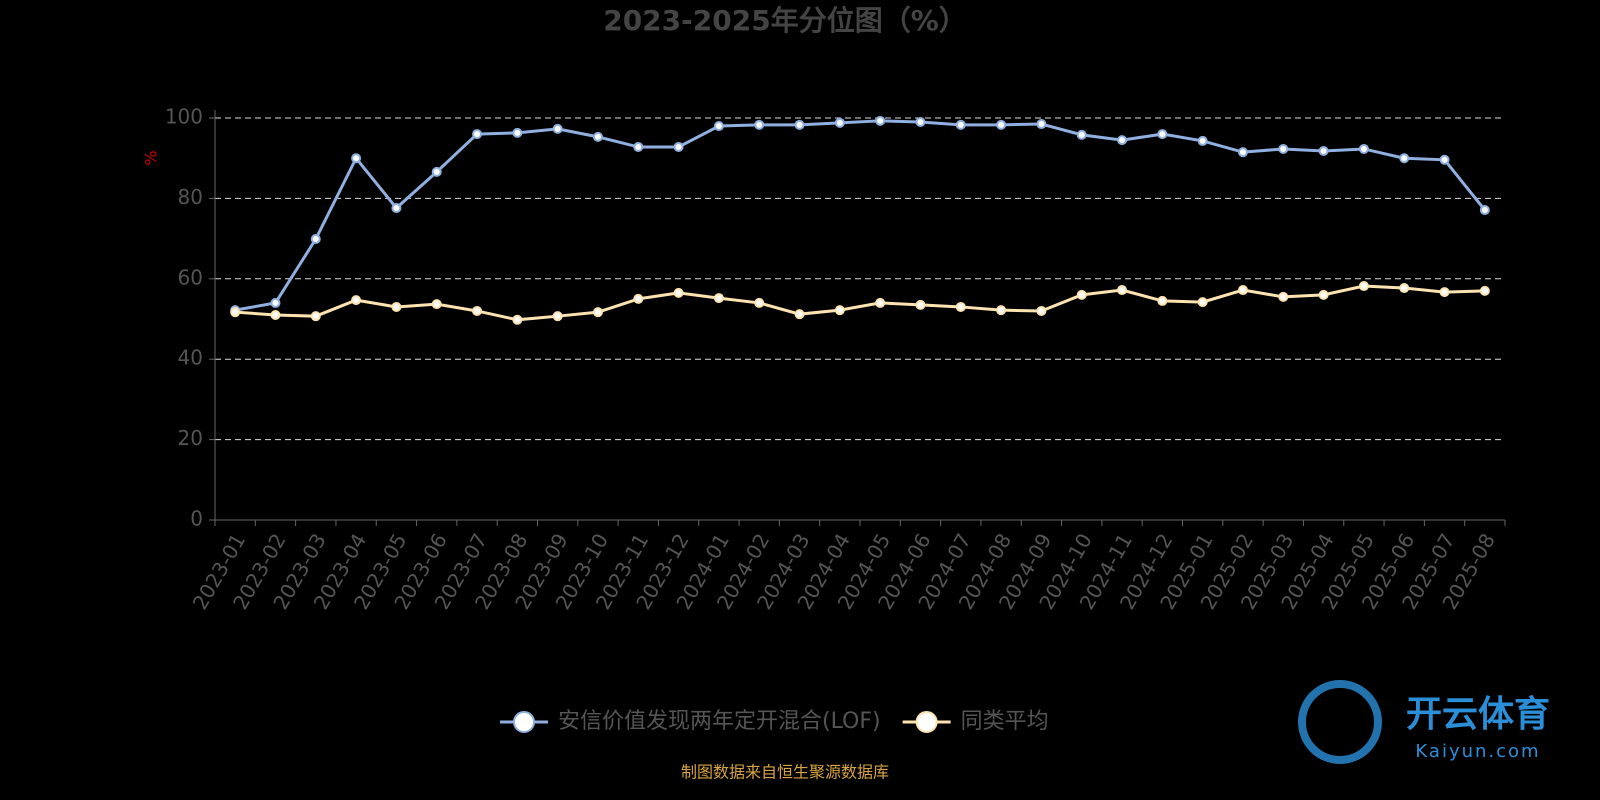 Image resolution: width=1600 pixels, height=800 pixels. What do you see at coordinates (190, 197) in the screenshot?
I see `y-tick-label: 80` at bounding box center [190, 197].